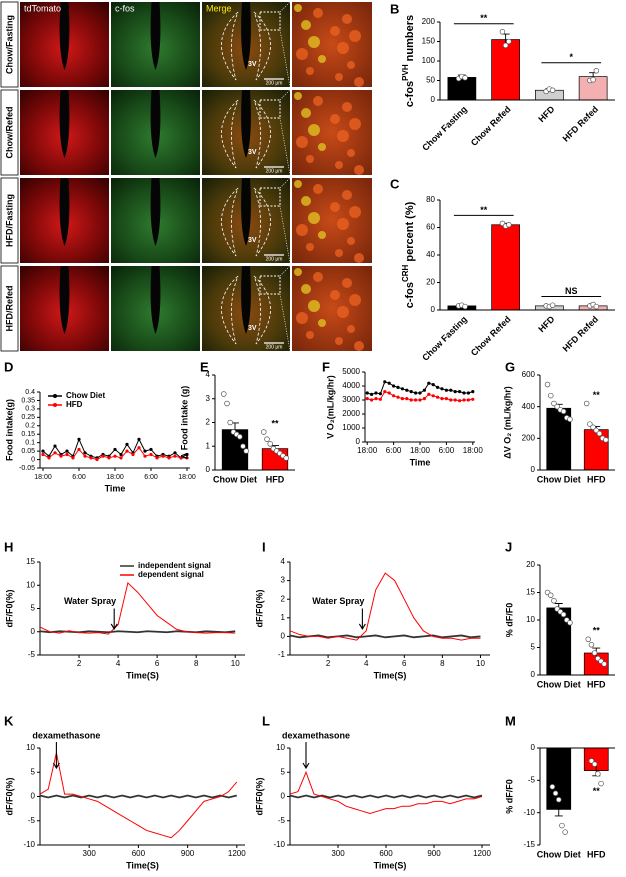 This screenshot has width=626, height=877. What do you see at coordinates (351, 399) in the screenshot?
I see `y-tick-label: 3000` at bounding box center [351, 399].